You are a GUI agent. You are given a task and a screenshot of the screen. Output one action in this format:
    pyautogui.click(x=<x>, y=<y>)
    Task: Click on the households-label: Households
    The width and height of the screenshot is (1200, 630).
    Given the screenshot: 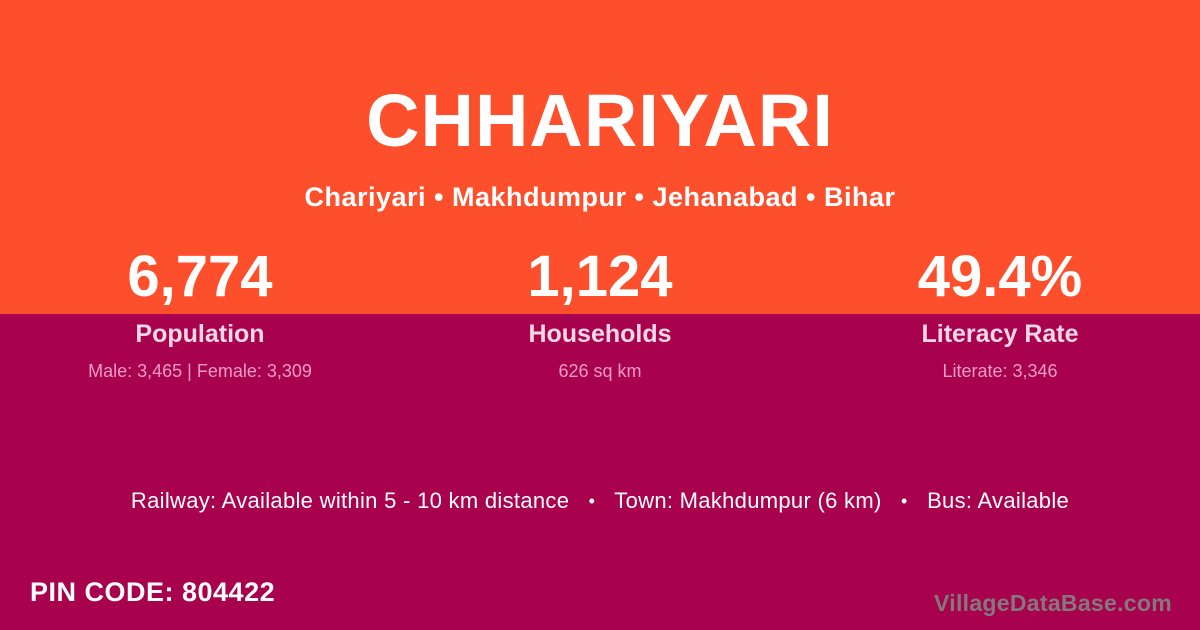 What is the action you would take?
    pyautogui.click(x=600, y=334)
    